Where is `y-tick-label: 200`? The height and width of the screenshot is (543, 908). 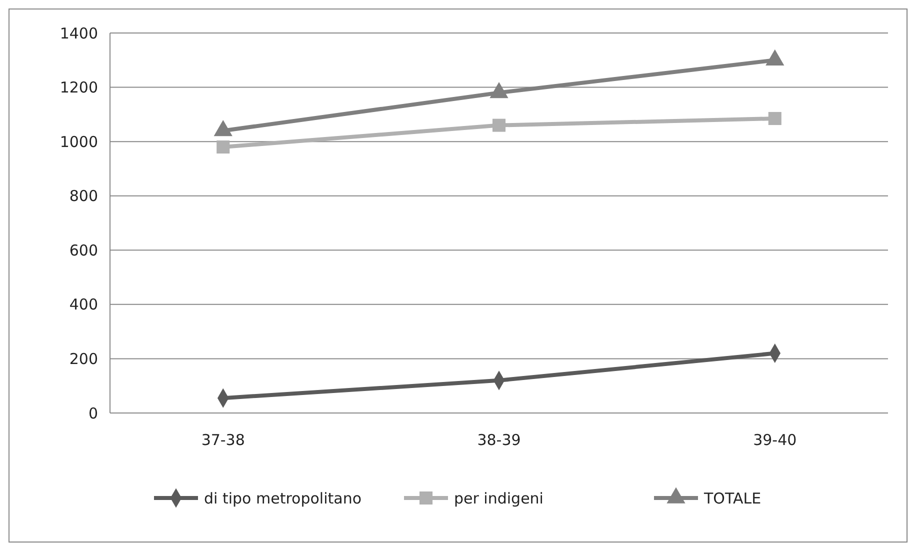 y-tick-label: 200 is located at coordinates (83, 359).